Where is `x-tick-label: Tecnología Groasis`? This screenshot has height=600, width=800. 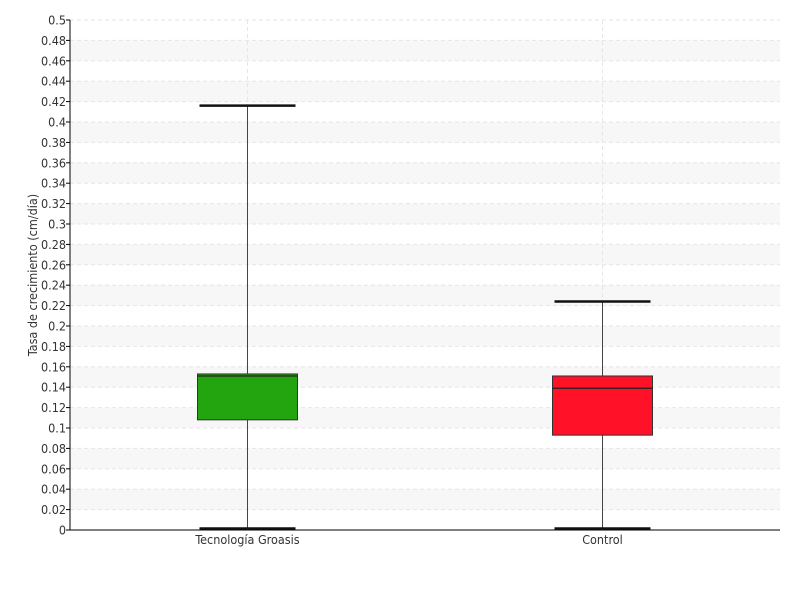
x-tick-label: Tecnología Groasis is located at coordinates (246, 539).